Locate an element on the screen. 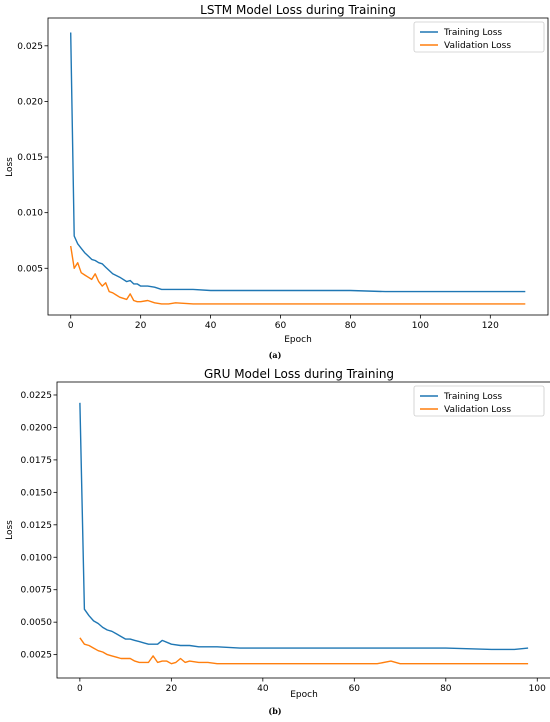 This screenshot has height=722, width=550. panel-caption: (a) is located at coordinates (275, 355).